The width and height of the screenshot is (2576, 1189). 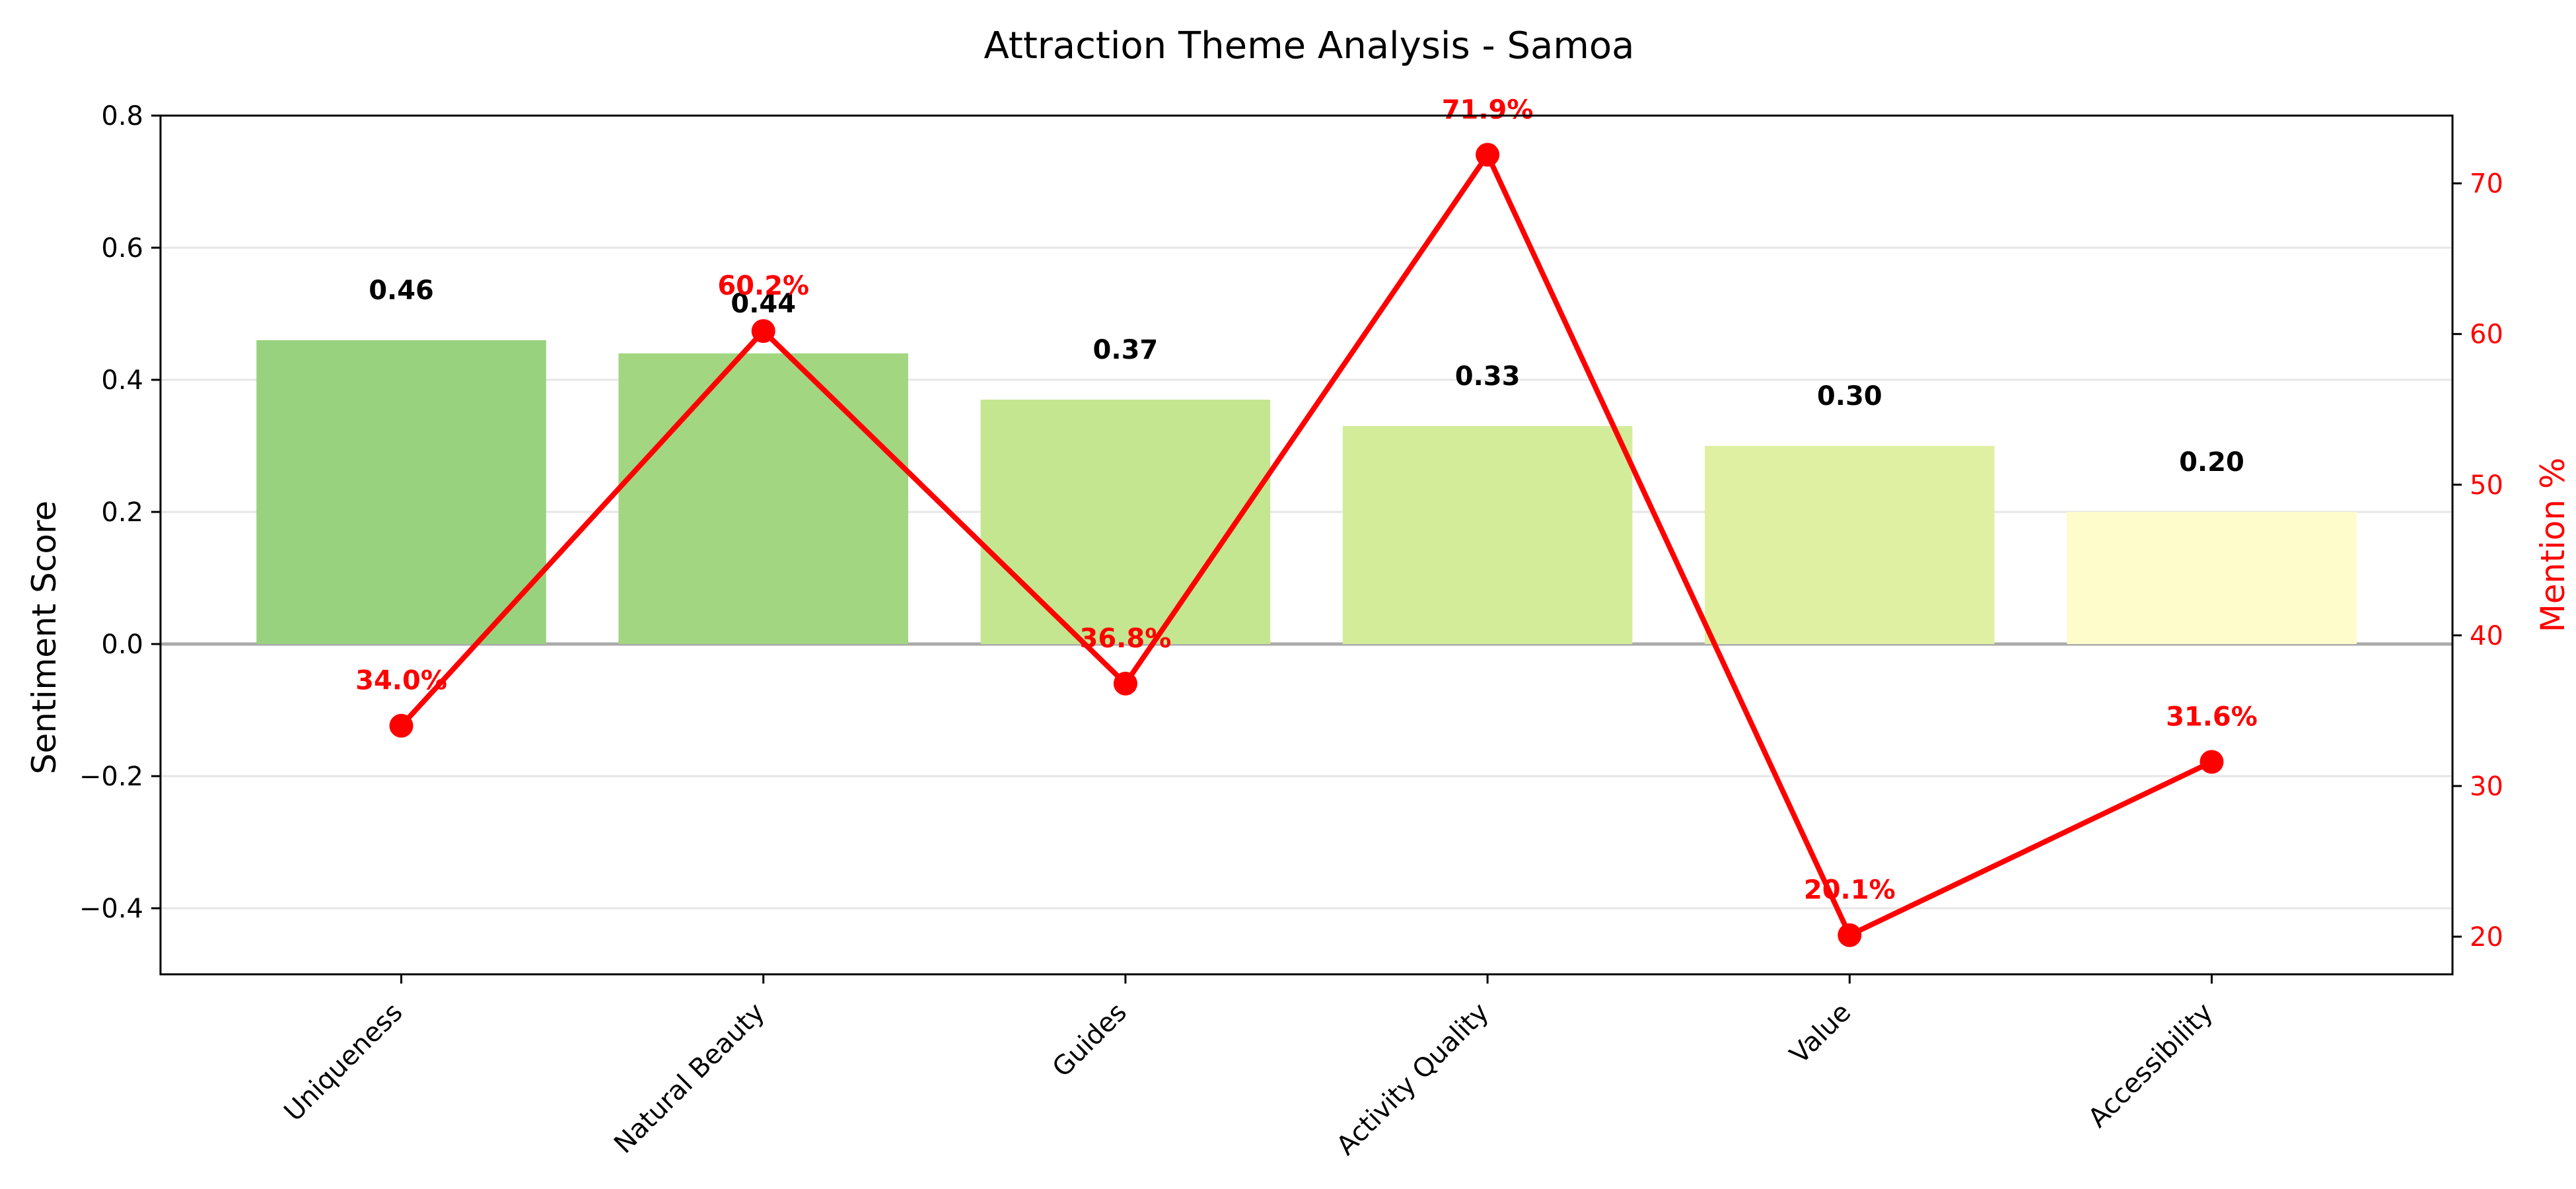 I want to click on y-tick-label: −0.2, so click(x=111, y=777).